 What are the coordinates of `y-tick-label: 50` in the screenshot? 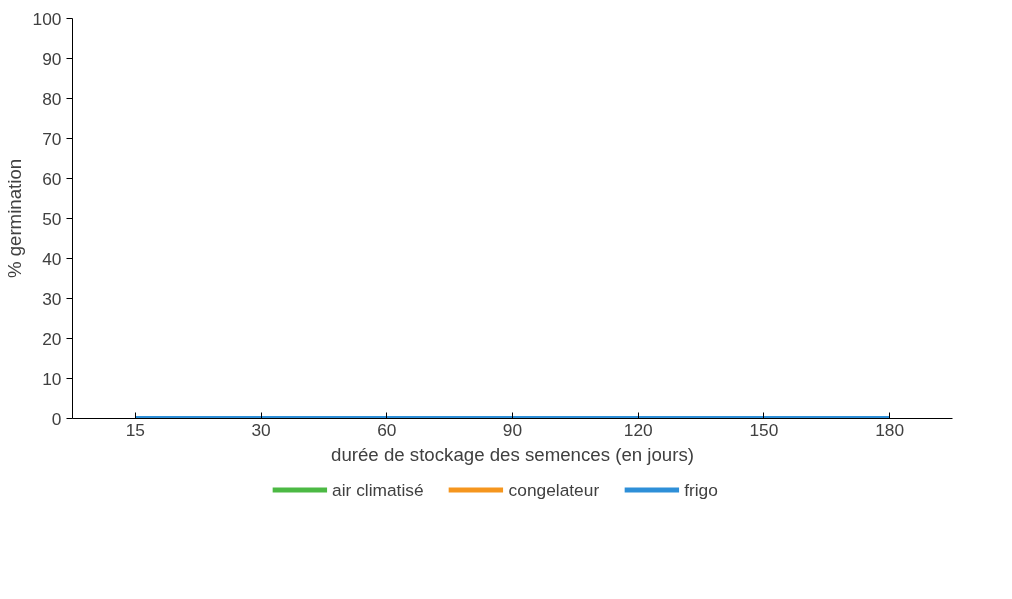 It's located at (52, 218).